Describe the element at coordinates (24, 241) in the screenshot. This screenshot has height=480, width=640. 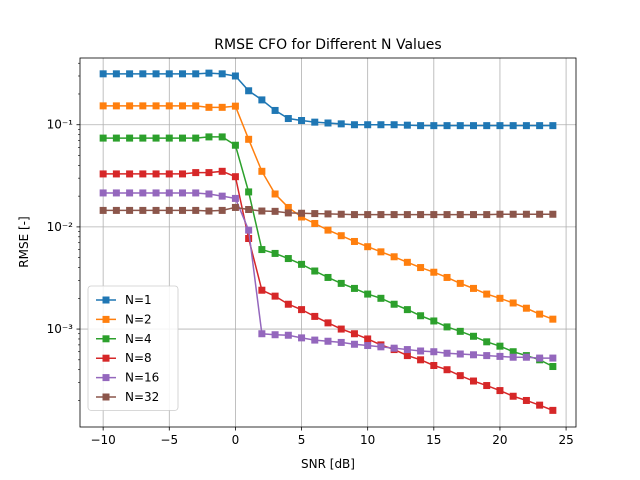
I see `y-axis-title: RMSE [-]` at that location.